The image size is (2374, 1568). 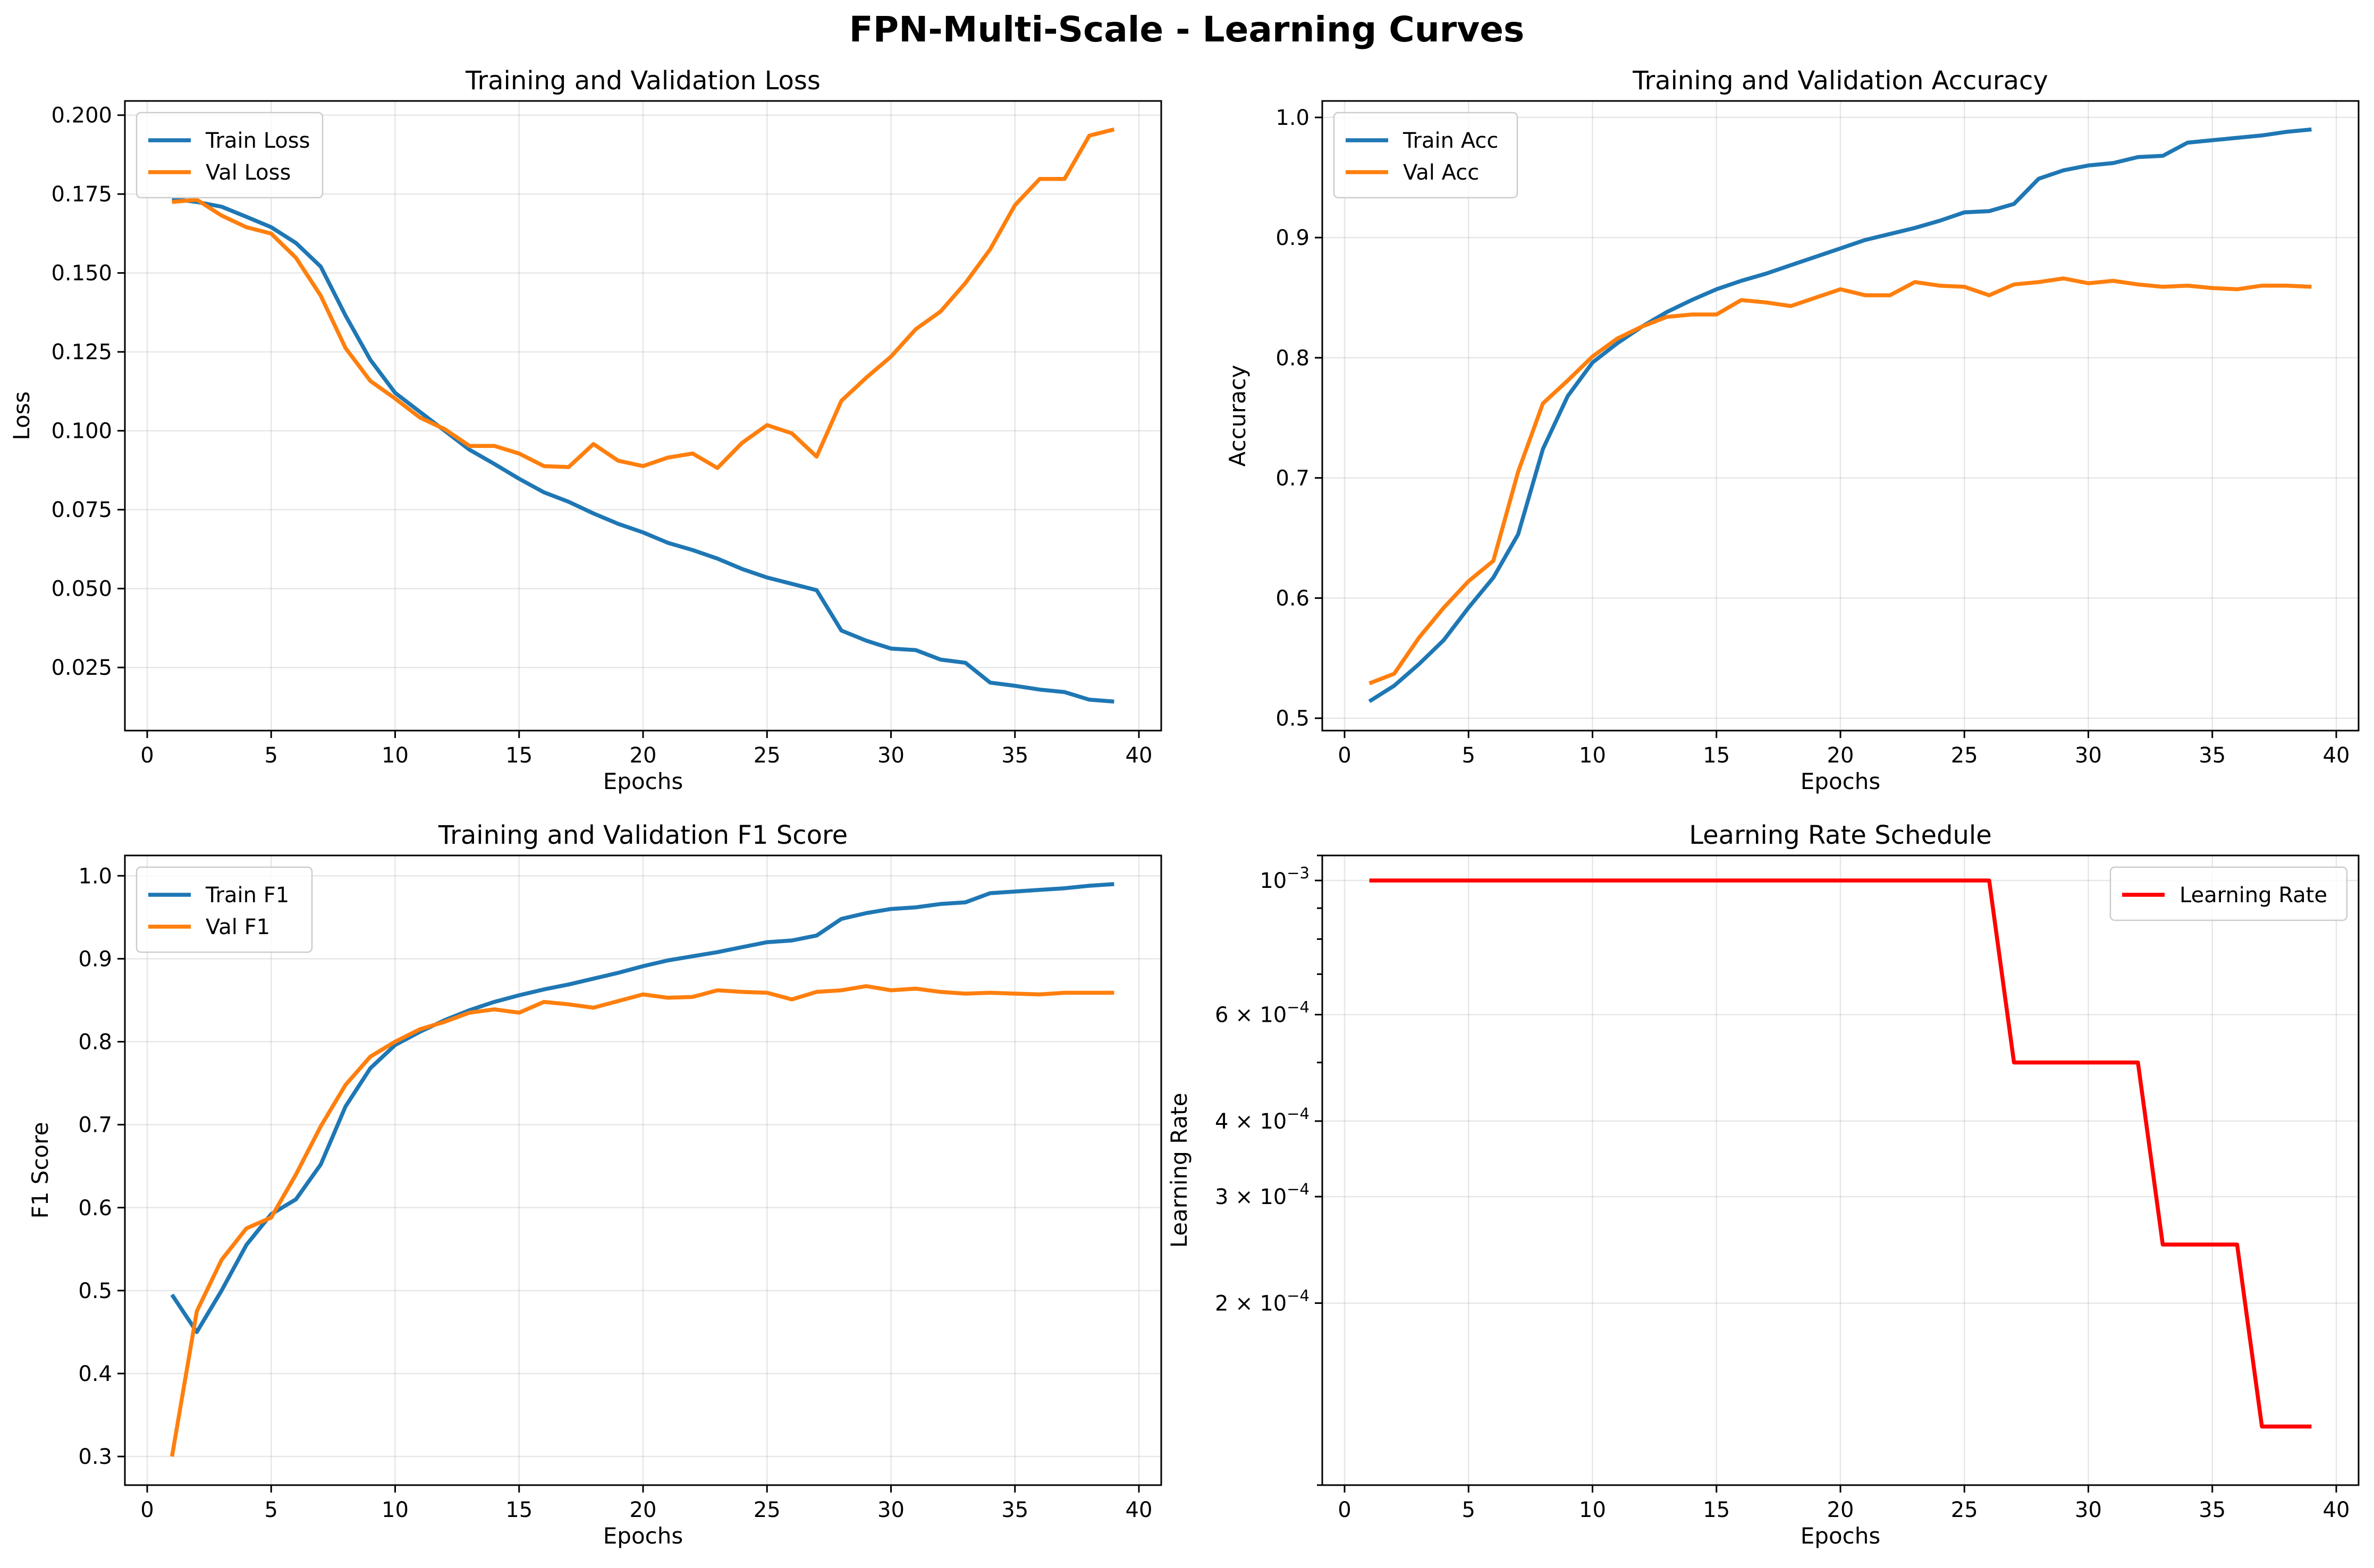 What do you see at coordinates (1251, 1197) in the screenshot?
I see `y-tick-label-base: 3 × 10` at bounding box center [1251, 1197].